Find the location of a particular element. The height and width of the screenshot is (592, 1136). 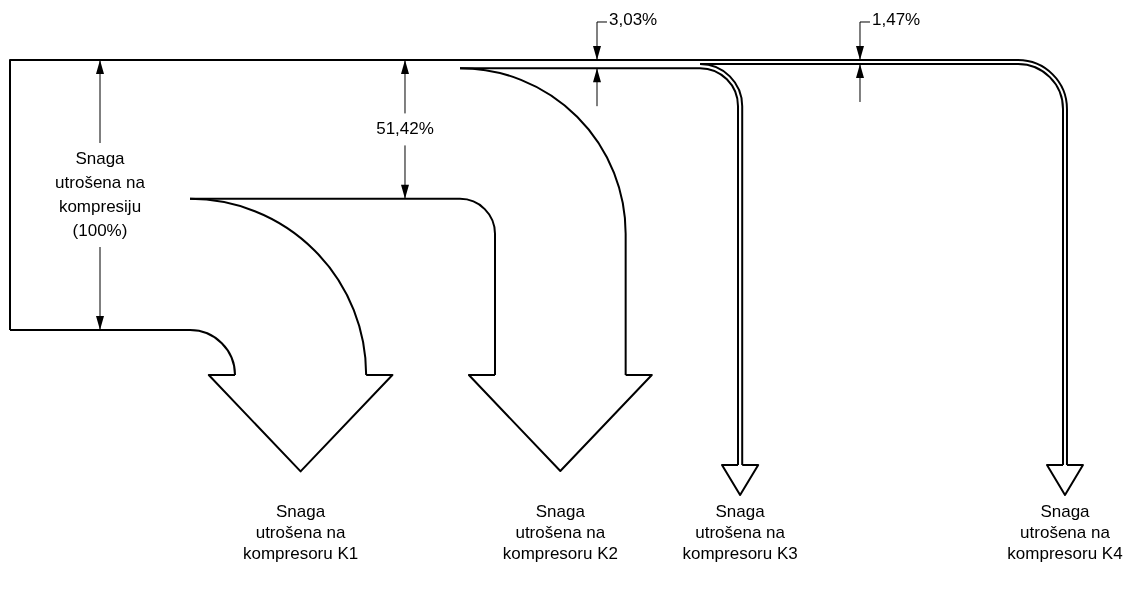

data-label: Snaga utrošena na kompresiju (100%) is located at coordinates (100, 194).